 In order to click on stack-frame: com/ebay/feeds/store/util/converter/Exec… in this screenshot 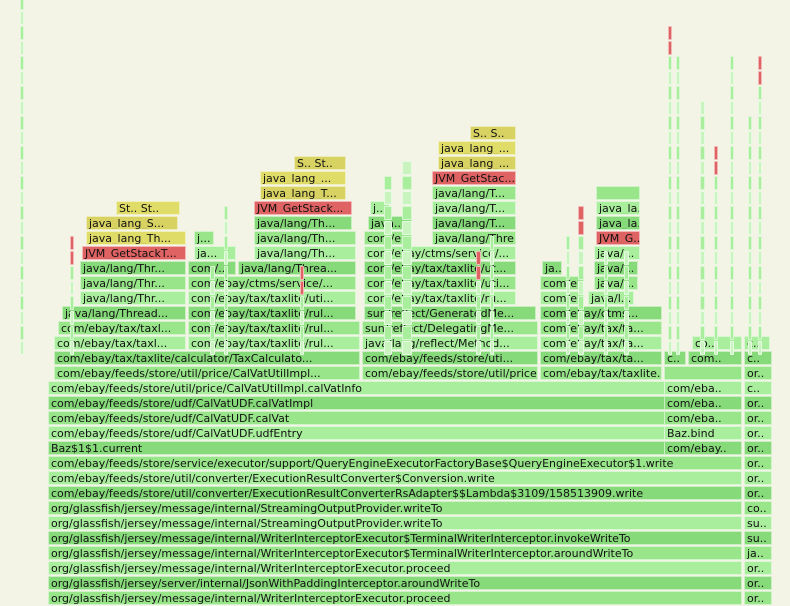, I will do `click(395, 493)`.